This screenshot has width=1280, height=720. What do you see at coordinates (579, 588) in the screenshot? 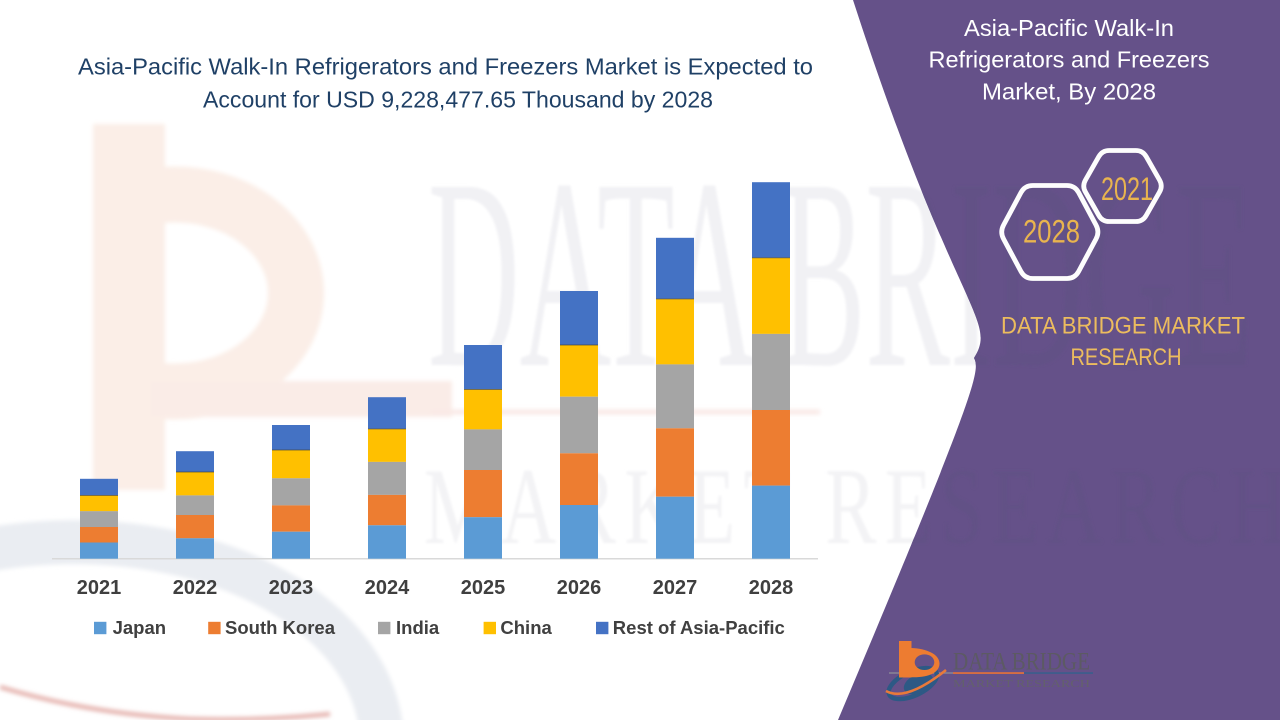
I see `svg-text: 2026` at bounding box center [579, 588].